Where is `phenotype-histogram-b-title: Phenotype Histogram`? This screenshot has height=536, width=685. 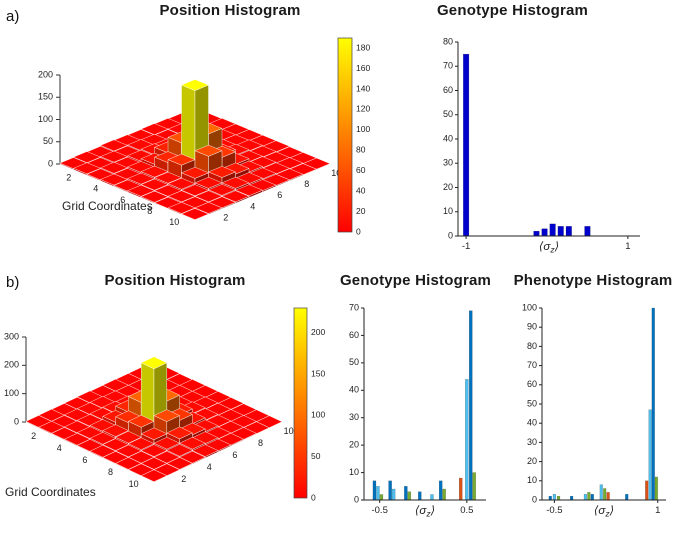 phenotype-histogram-b-title: Phenotype Histogram is located at coordinates (593, 280).